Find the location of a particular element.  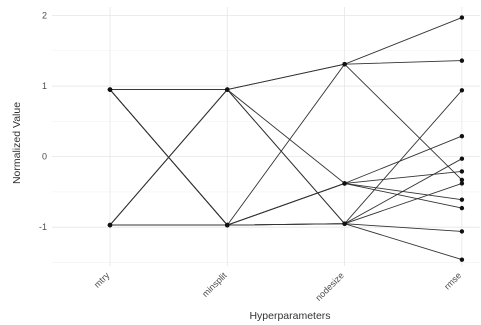

y-tick-label: 0 is located at coordinates (44, 157).